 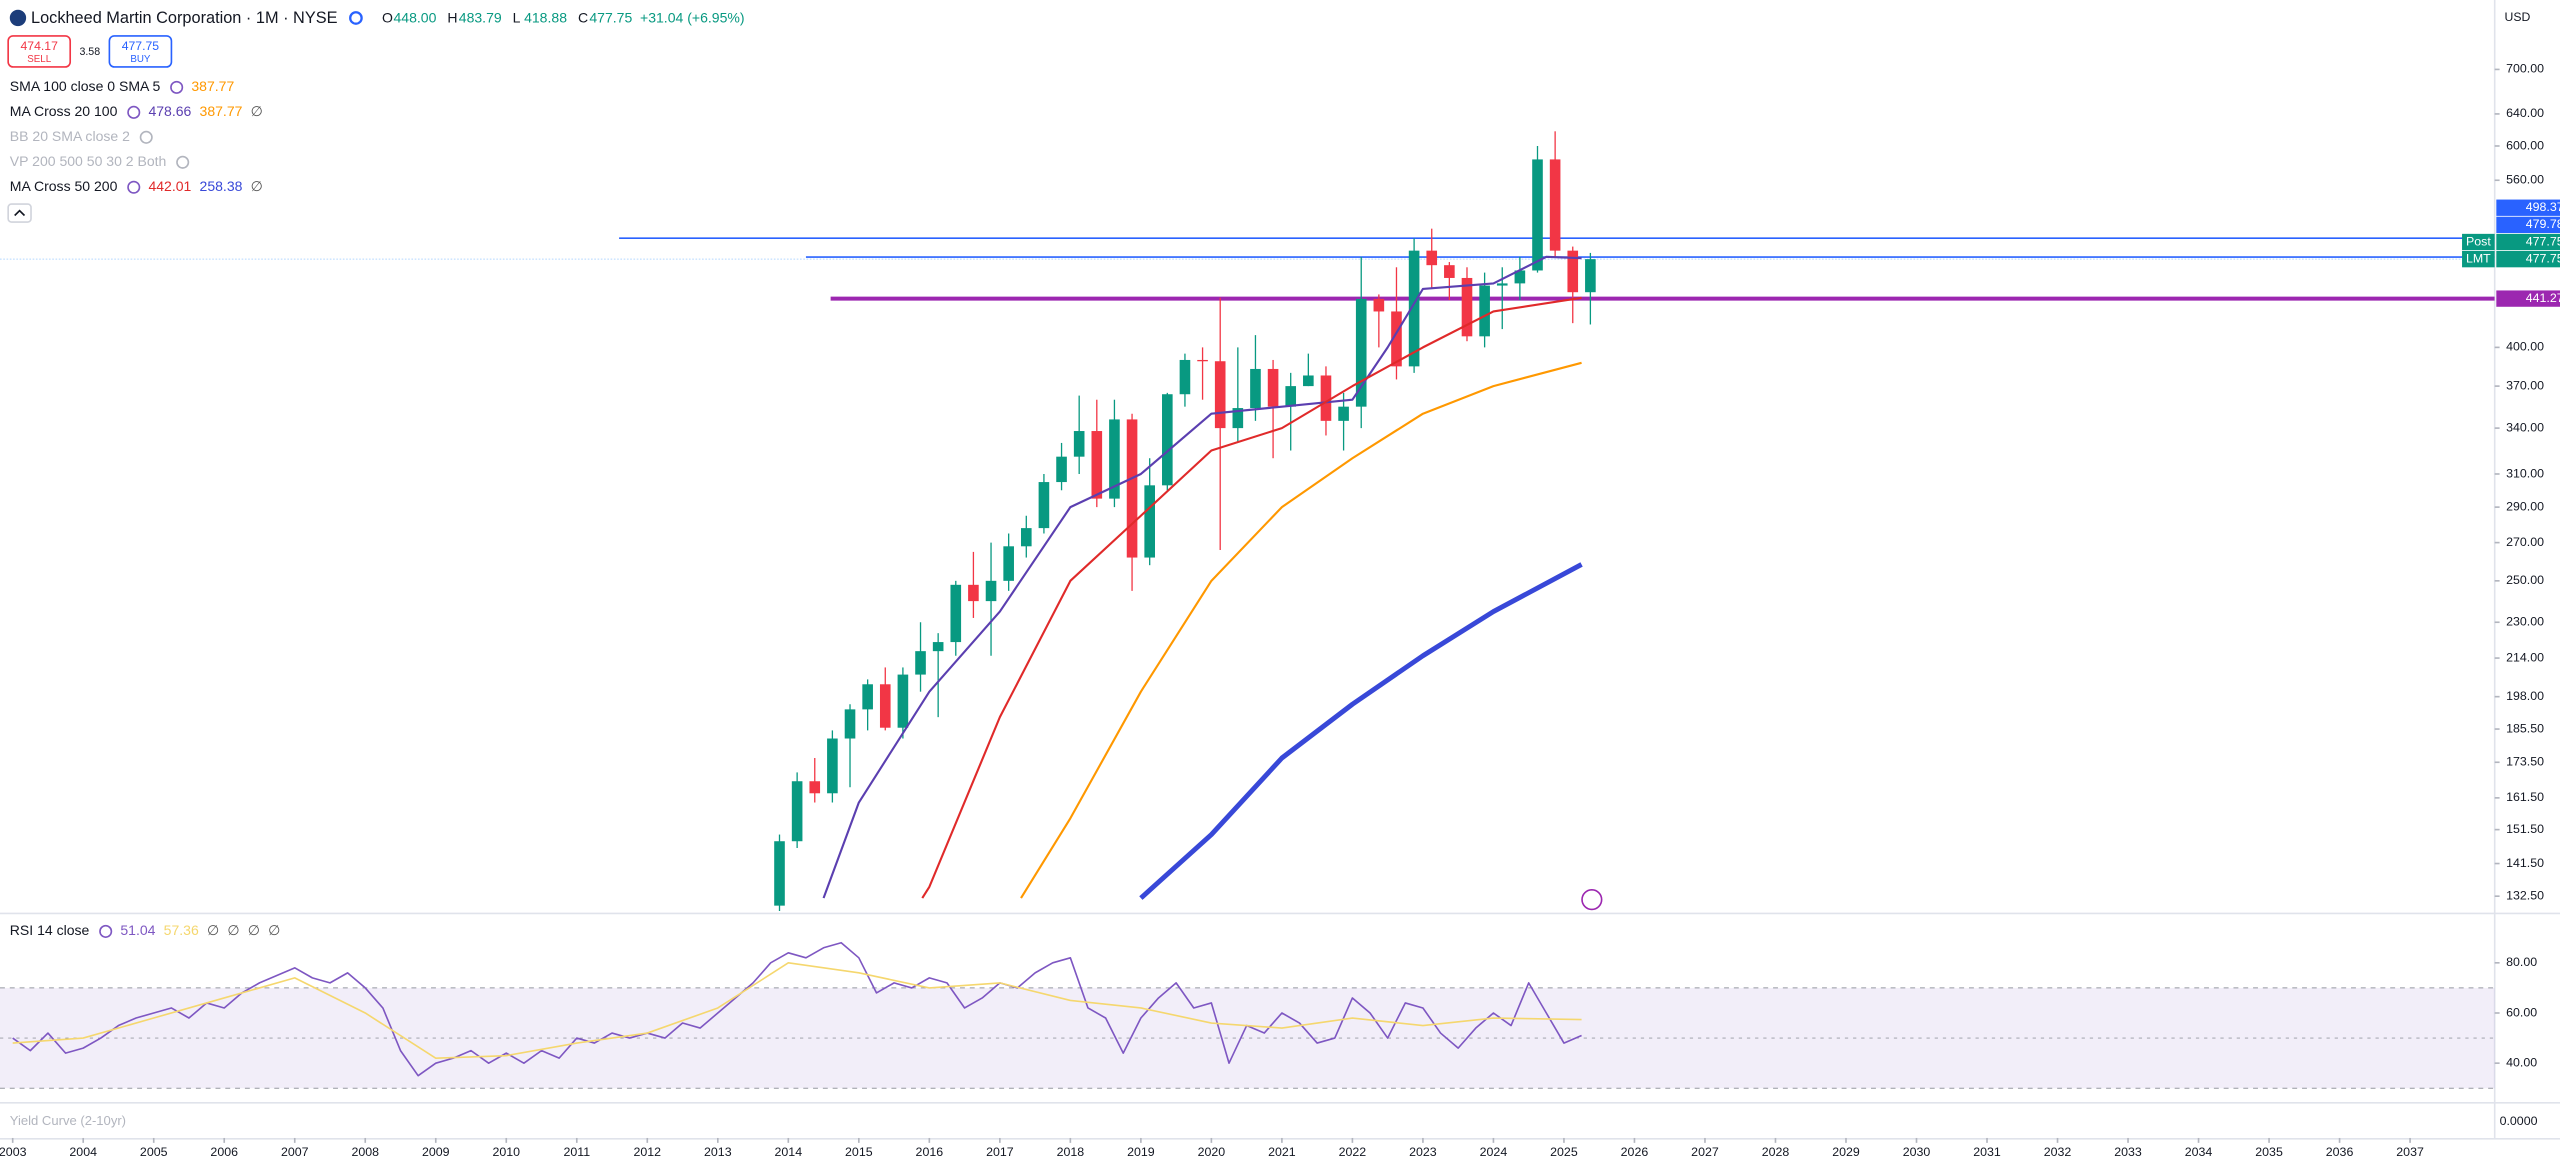 I want to click on x-tick-label: 2010, so click(x=506, y=1152).